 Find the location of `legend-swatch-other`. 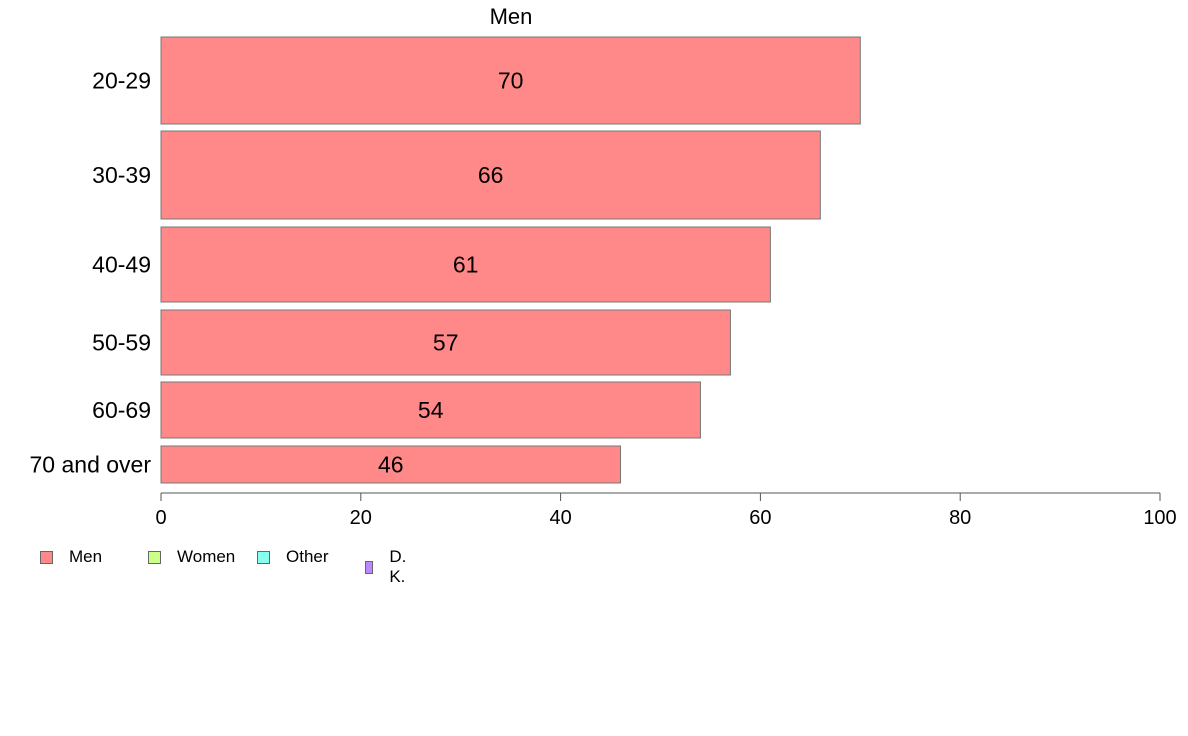

legend-swatch-other is located at coordinates (263, 557).